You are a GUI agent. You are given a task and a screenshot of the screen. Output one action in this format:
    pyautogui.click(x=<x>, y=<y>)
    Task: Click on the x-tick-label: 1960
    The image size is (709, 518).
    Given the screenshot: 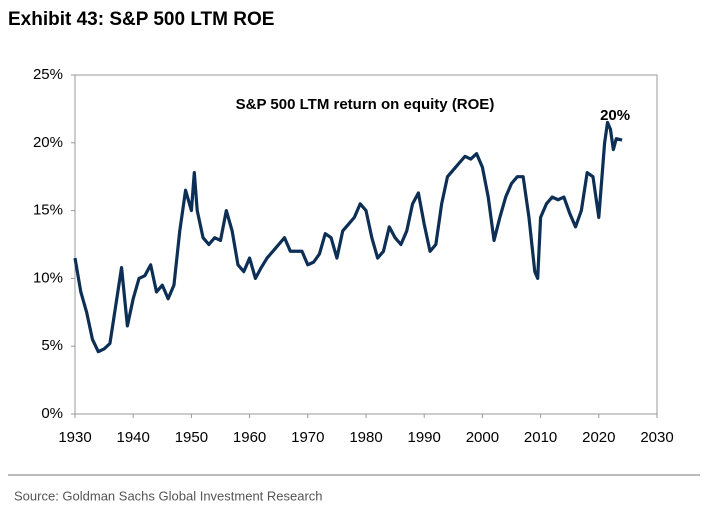 What is the action you would take?
    pyautogui.click(x=249, y=437)
    